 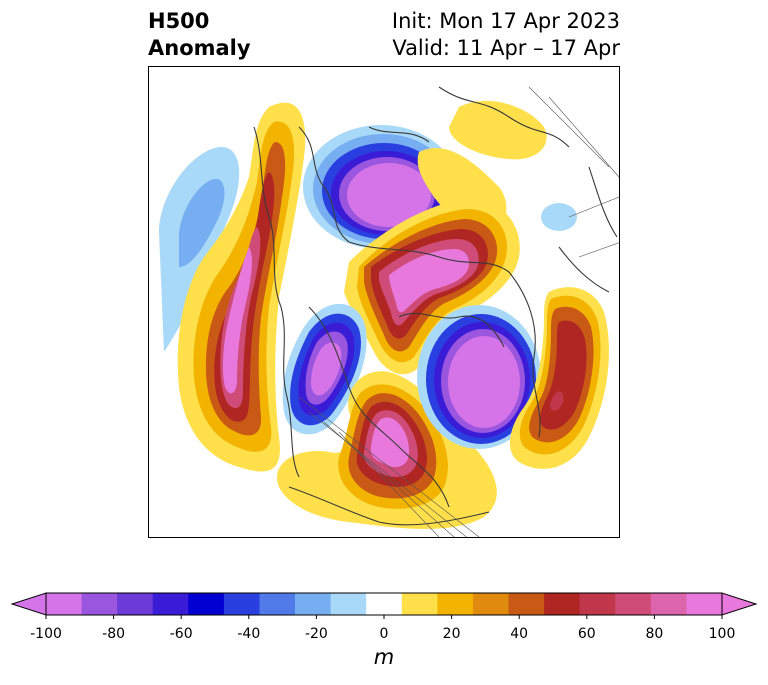 I want to click on east-asia-trough, so click(x=479, y=377).